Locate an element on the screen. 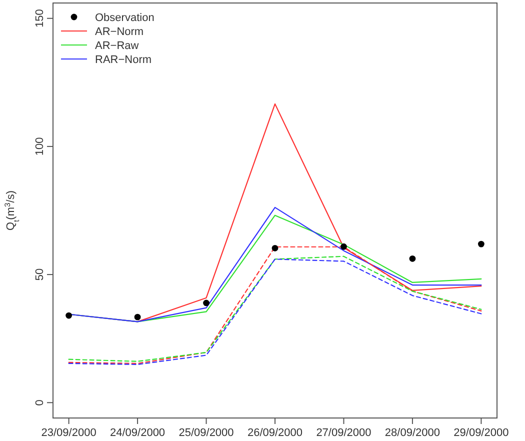 The width and height of the screenshot is (525, 441). x-tick-label: 23/09/2000 is located at coordinates (68, 433).